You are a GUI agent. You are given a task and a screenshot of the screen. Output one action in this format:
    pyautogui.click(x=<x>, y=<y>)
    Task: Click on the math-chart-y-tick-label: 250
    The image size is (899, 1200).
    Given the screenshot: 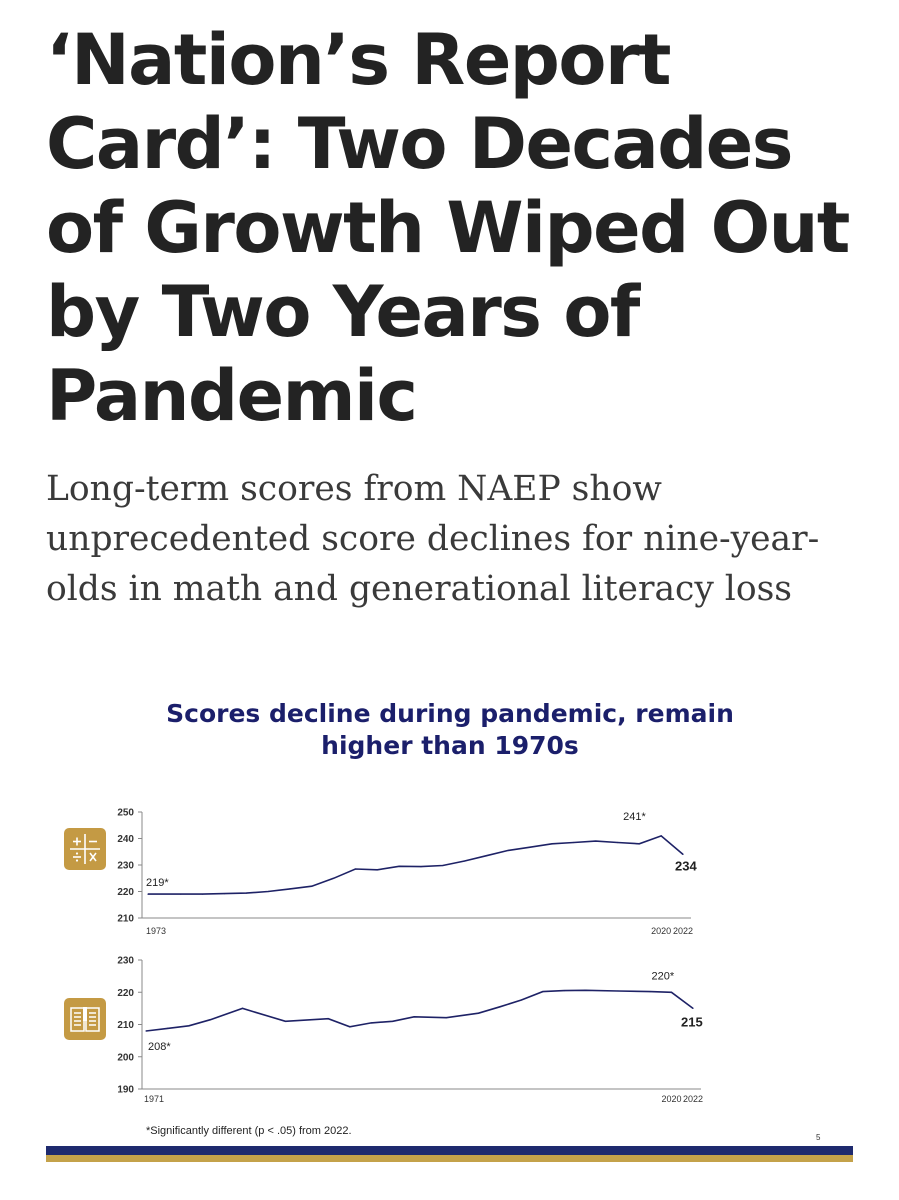 What is the action you would take?
    pyautogui.click(x=125, y=813)
    